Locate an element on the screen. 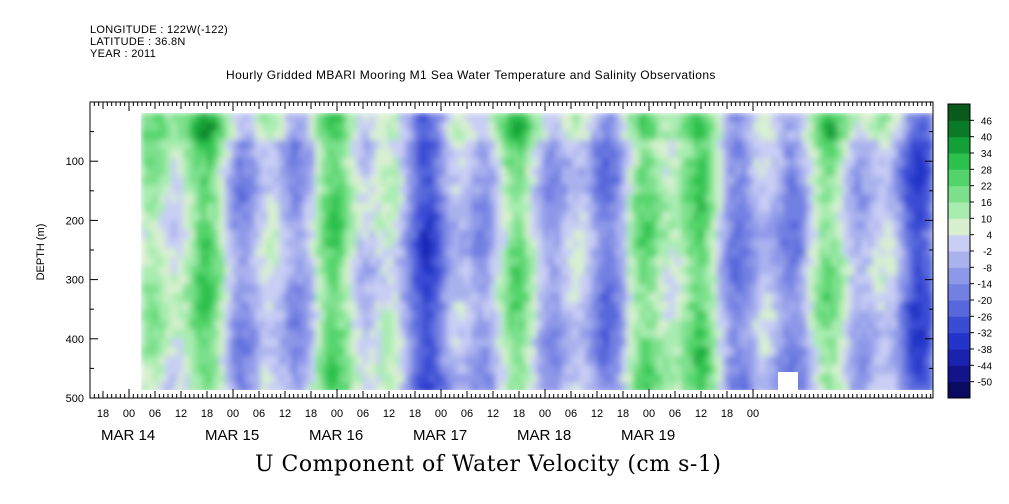 The height and width of the screenshot is (504, 1009). x-day-label: MAR 19 is located at coordinates (648, 435).